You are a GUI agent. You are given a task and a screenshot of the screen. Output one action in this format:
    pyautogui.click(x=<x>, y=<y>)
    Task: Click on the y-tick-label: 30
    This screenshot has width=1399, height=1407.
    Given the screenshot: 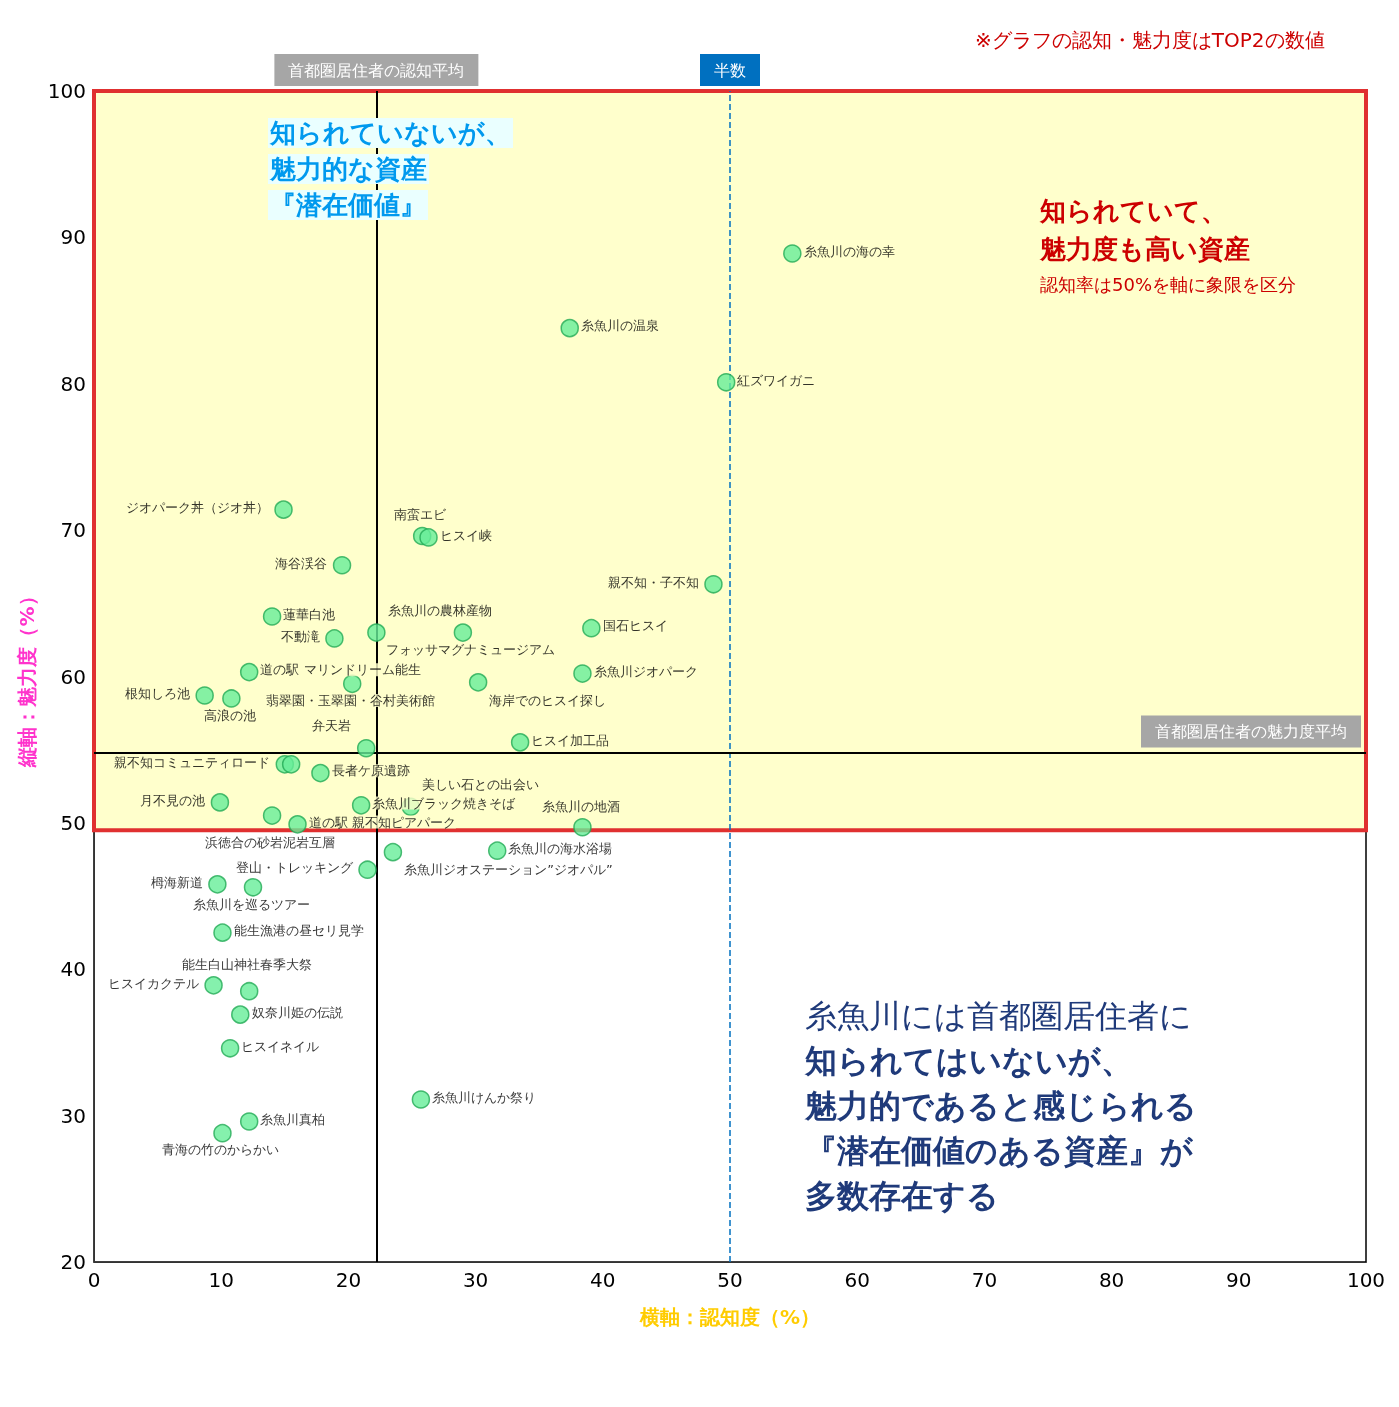 What is the action you would take?
    pyautogui.click(x=73, y=1115)
    